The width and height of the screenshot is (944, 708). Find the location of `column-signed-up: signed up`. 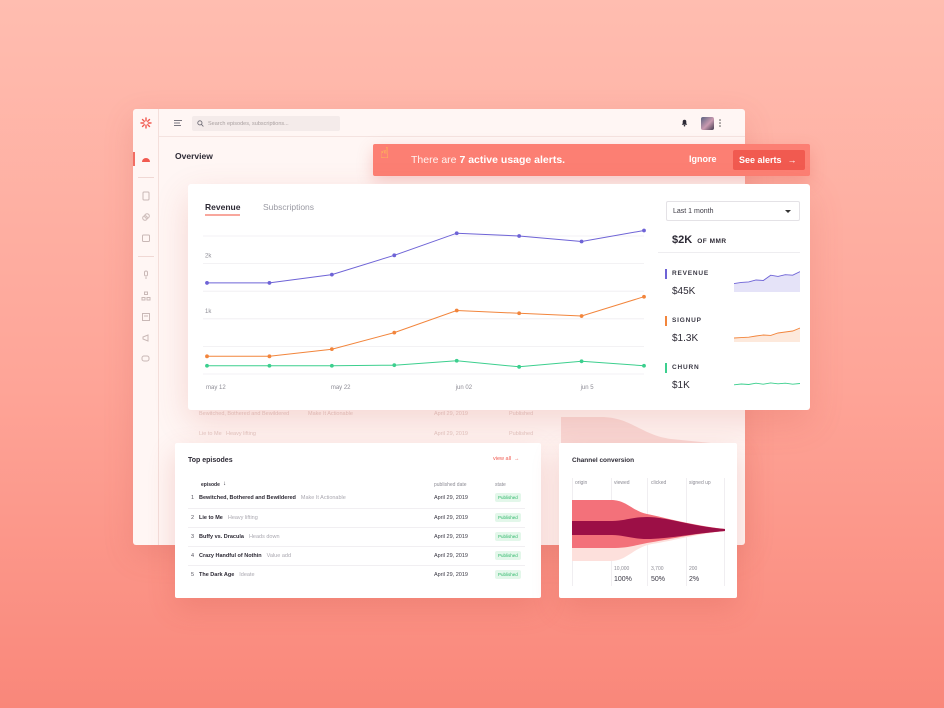

column-signed-up: signed up is located at coordinates (700, 483).